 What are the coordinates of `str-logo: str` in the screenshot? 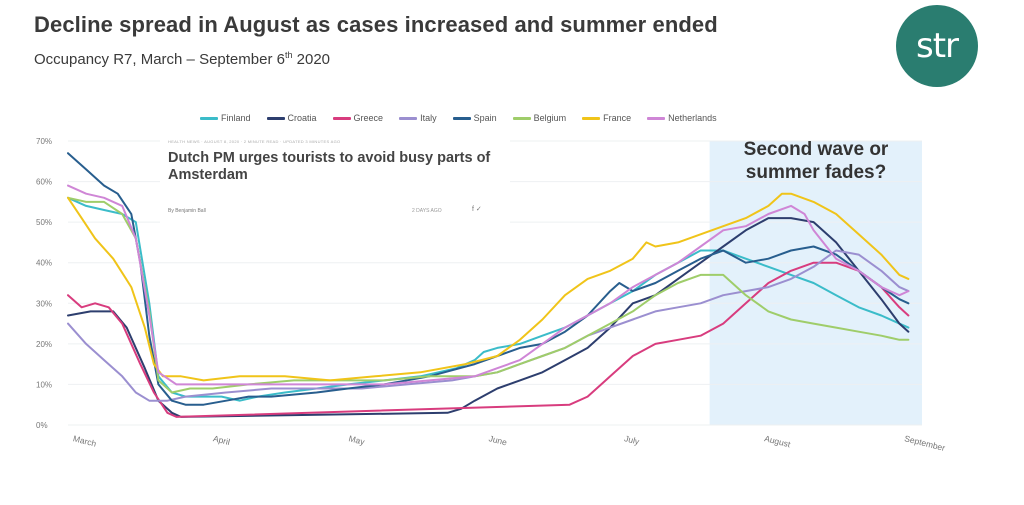 It's located at (937, 46).